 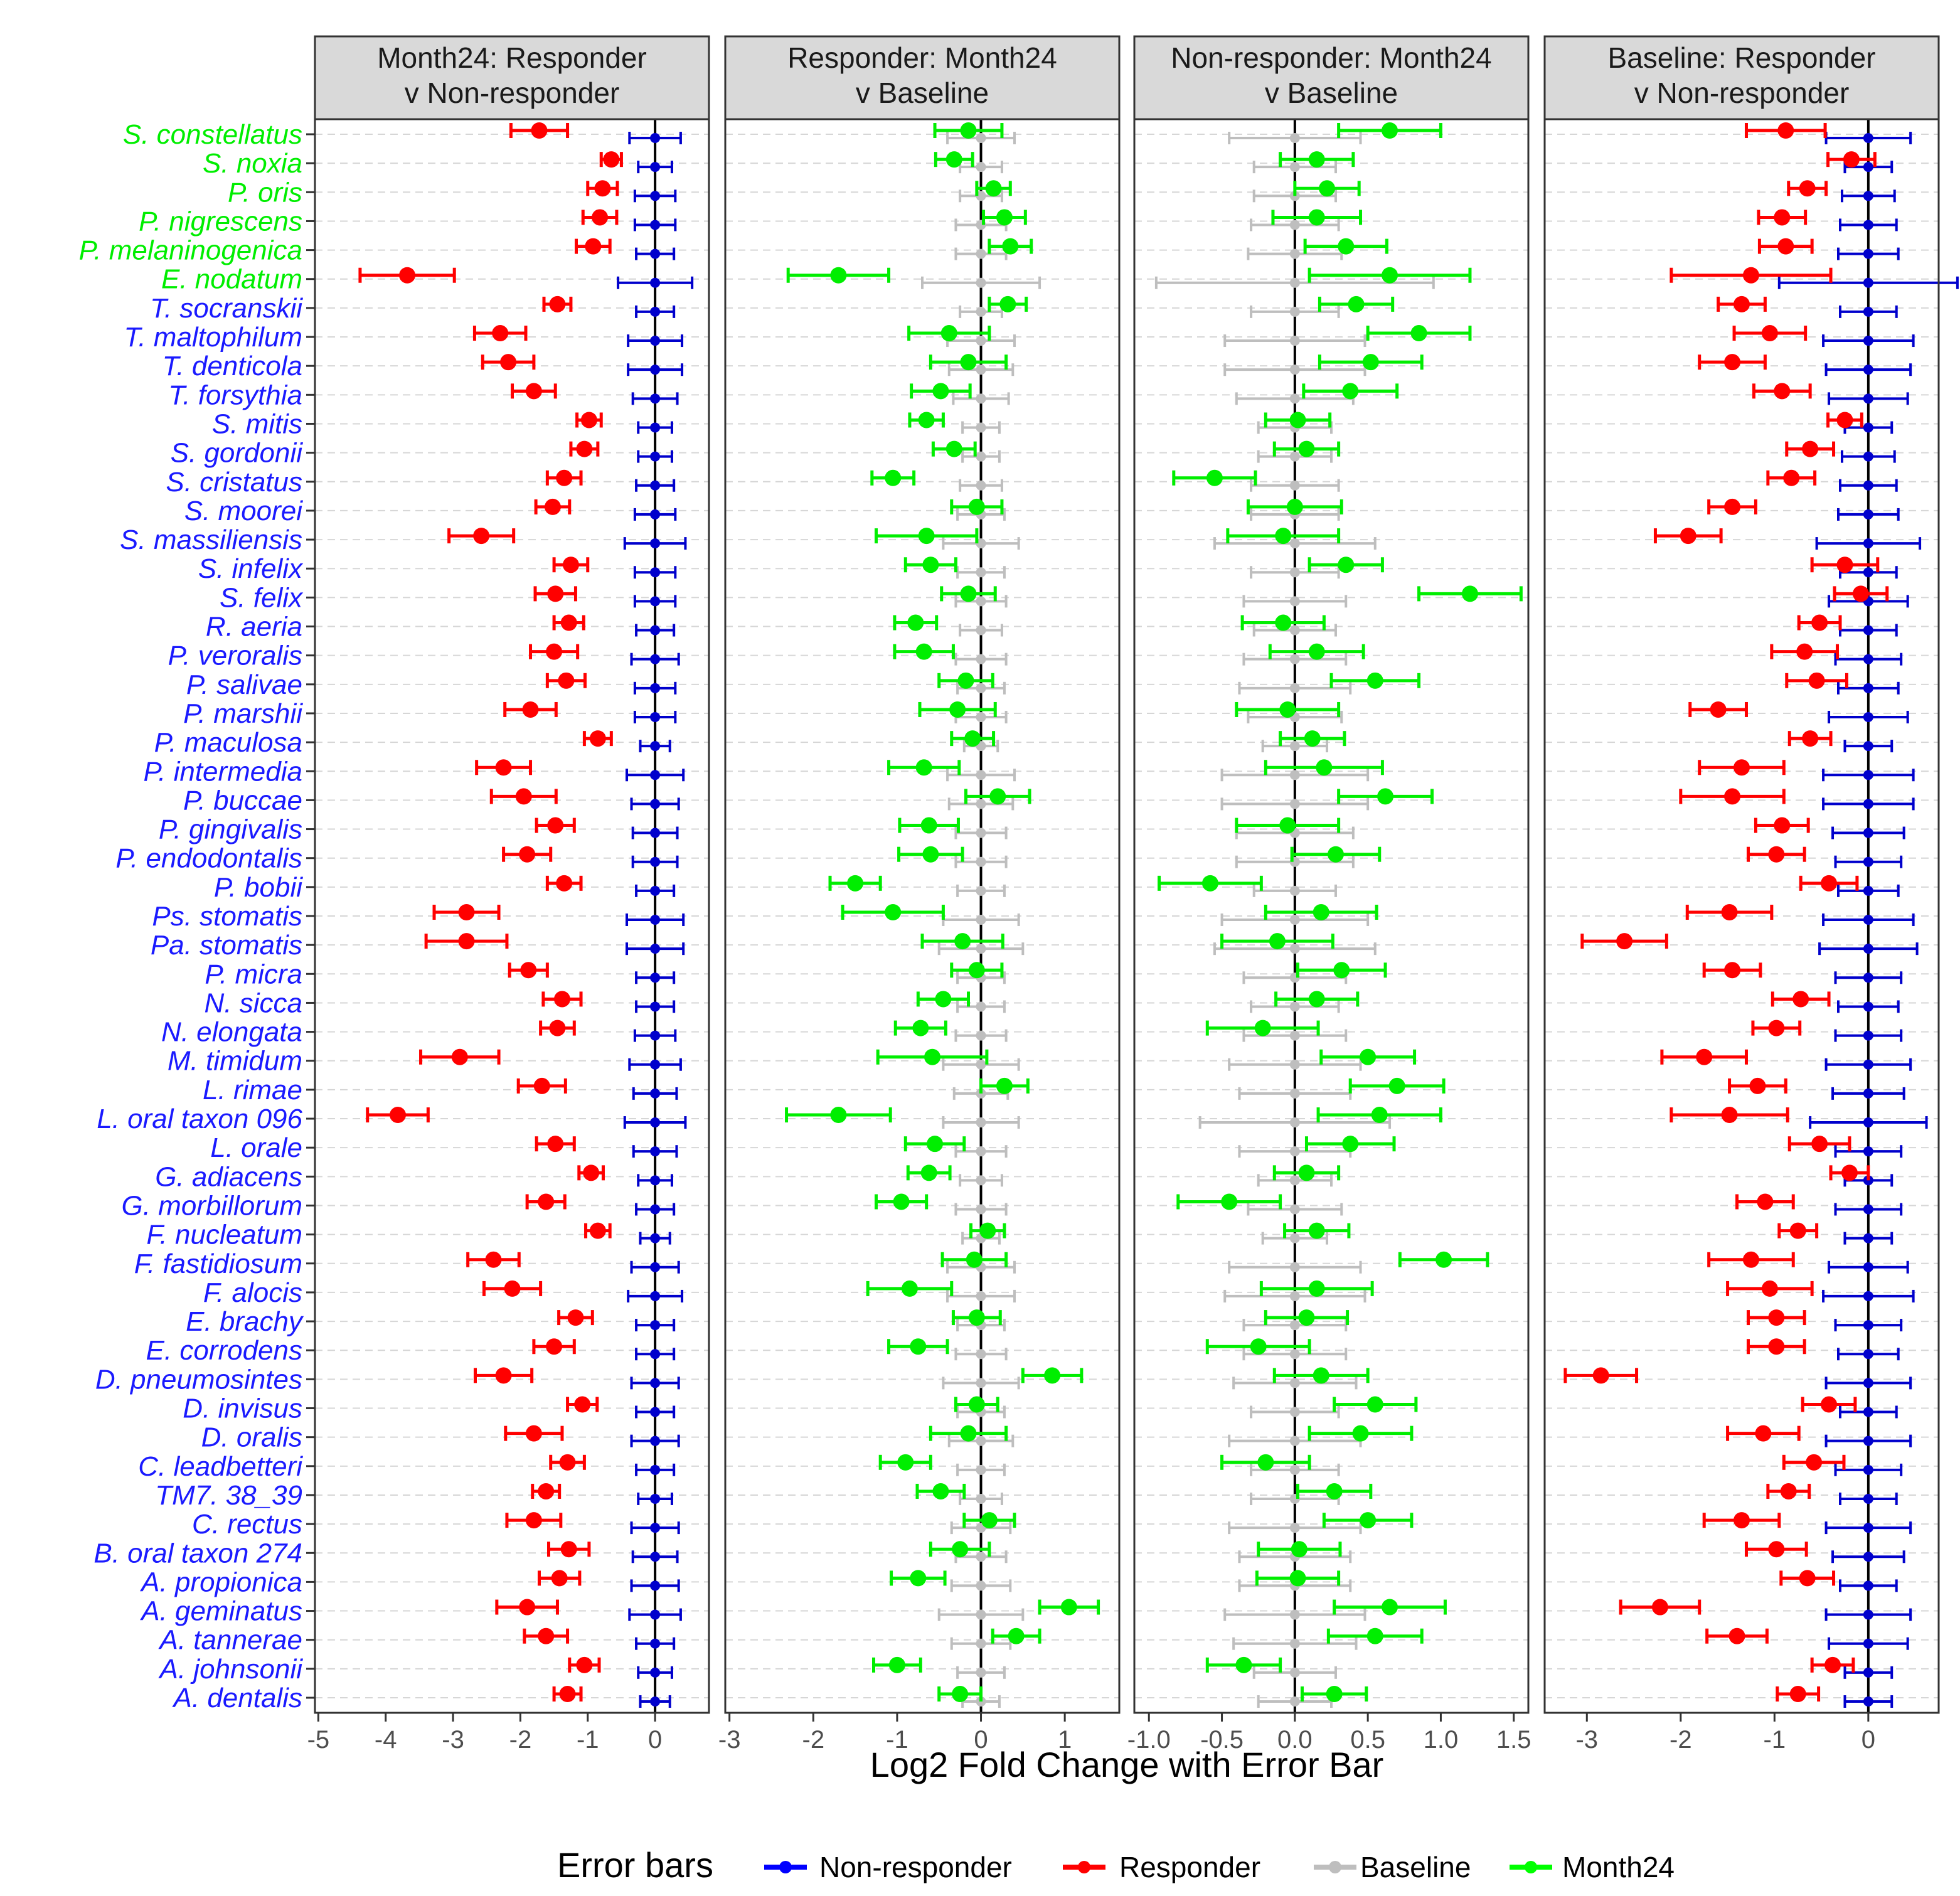 What do you see at coordinates (897, 1740) in the screenshot?
I see `x-tick-label: -1` at bounding box center [897, 1740].